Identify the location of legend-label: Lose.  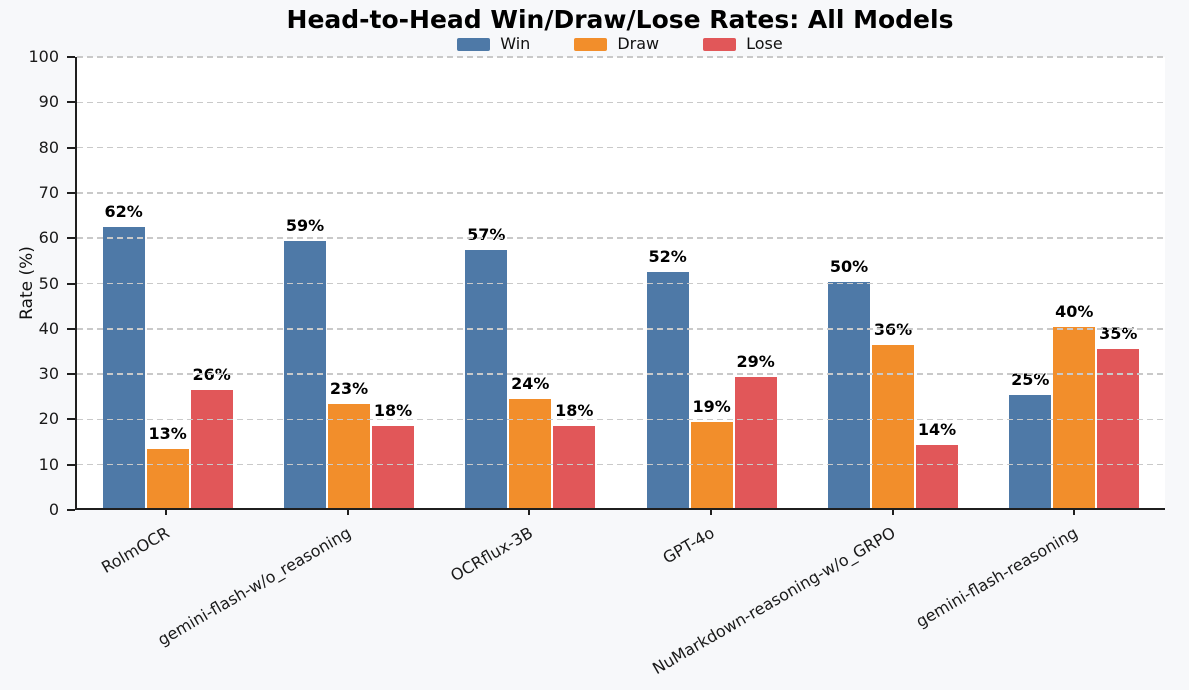
(764, 43).